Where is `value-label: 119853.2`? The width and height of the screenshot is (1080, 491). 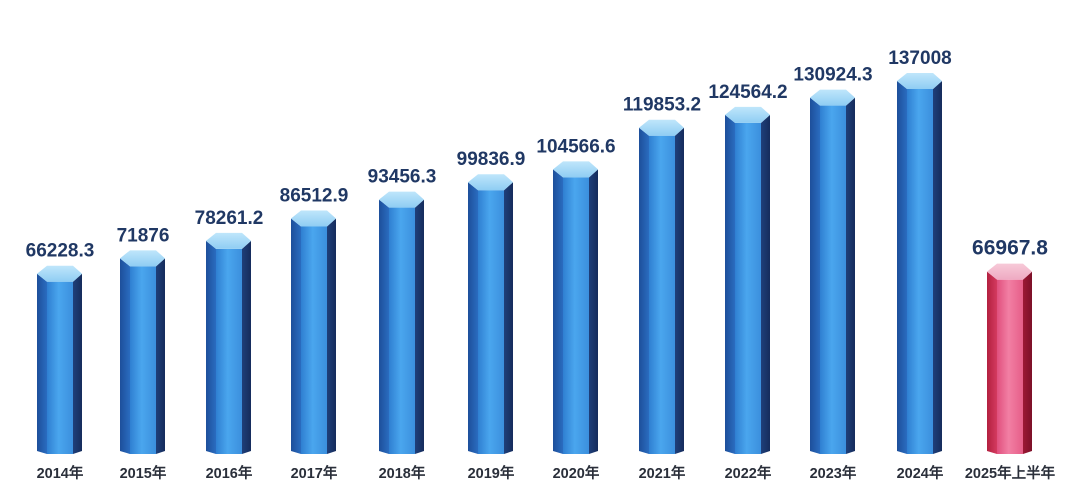 value-label: 119853.2 is located at coordinates (662, 105).